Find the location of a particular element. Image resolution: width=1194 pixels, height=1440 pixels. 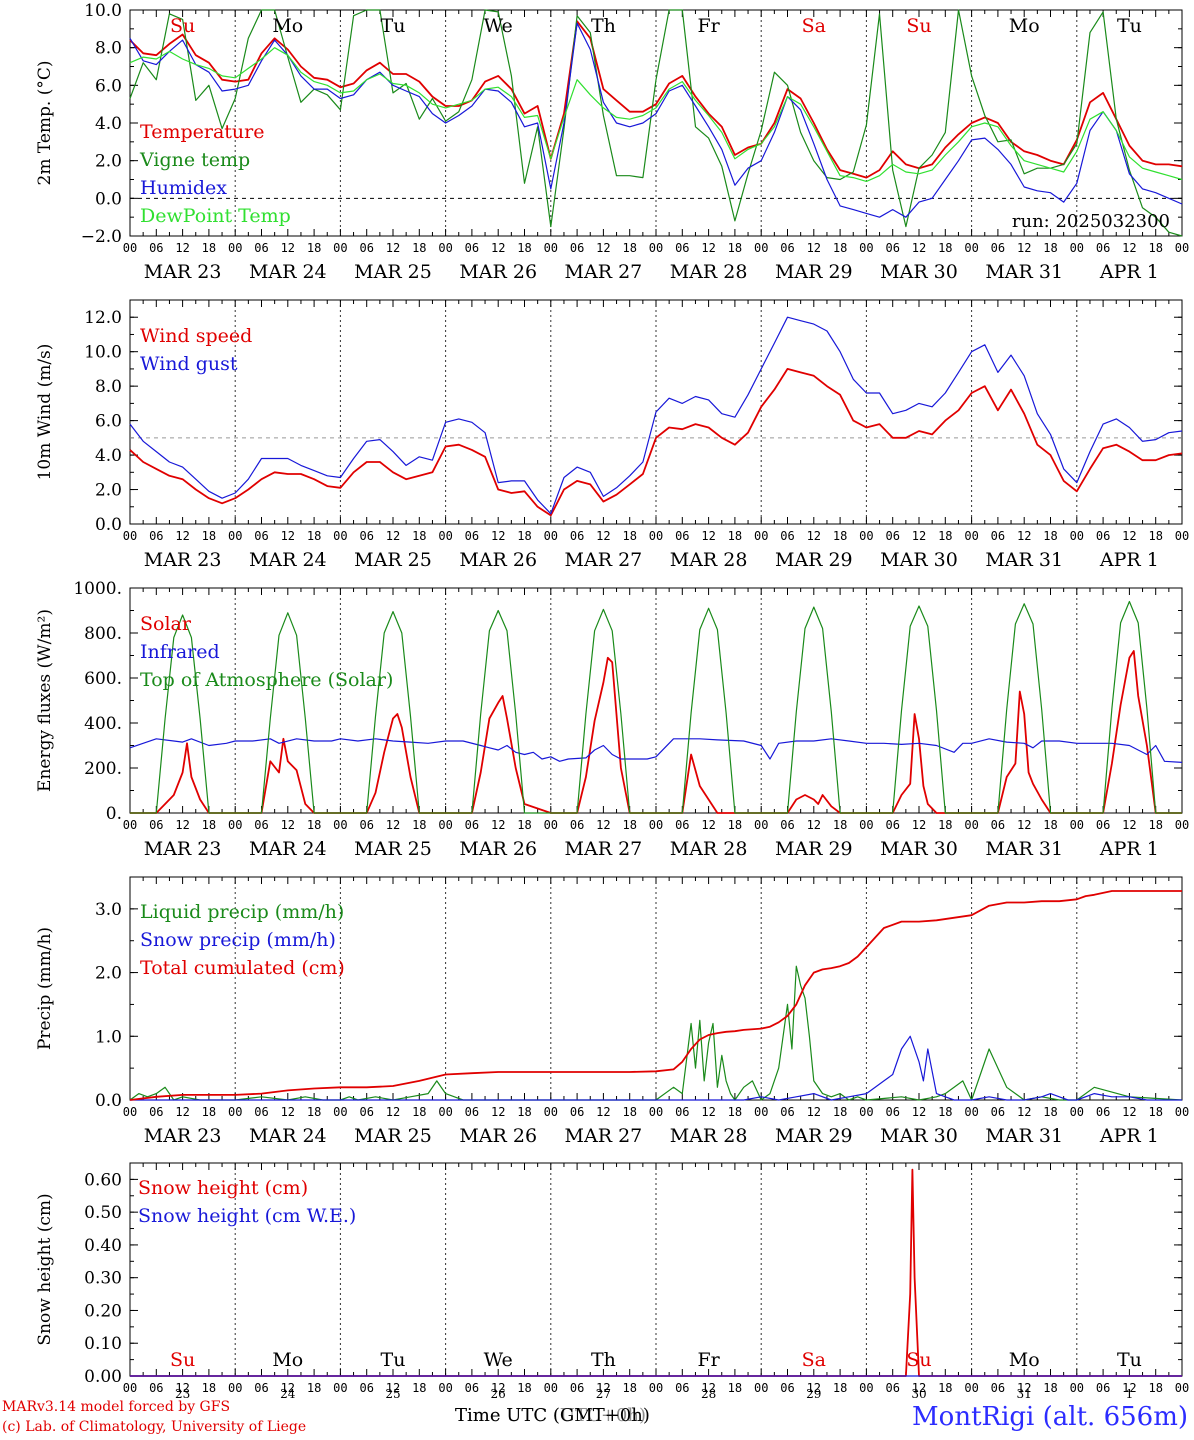

y-tick-label: 1.0 is located at coordinates (108, 1037).